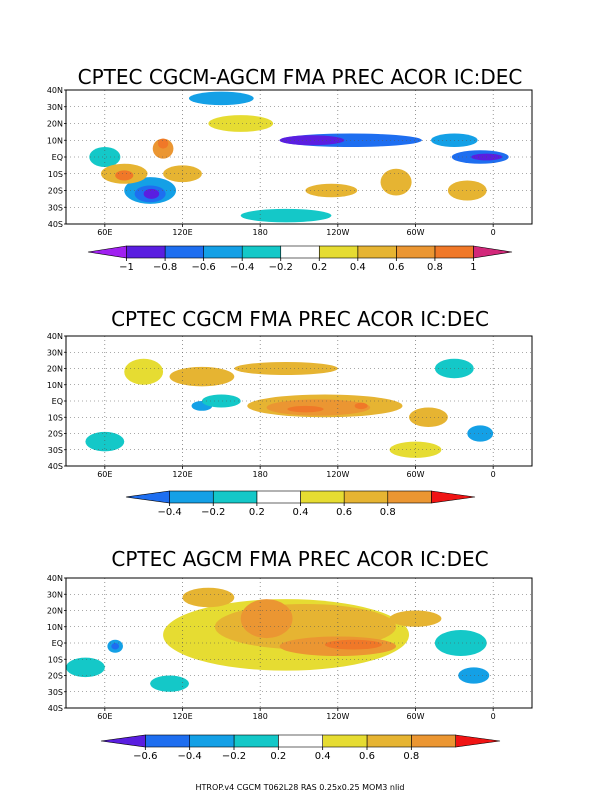 This screenshot has height=800, width=600. I want to click on map-field, so click(299, 643).